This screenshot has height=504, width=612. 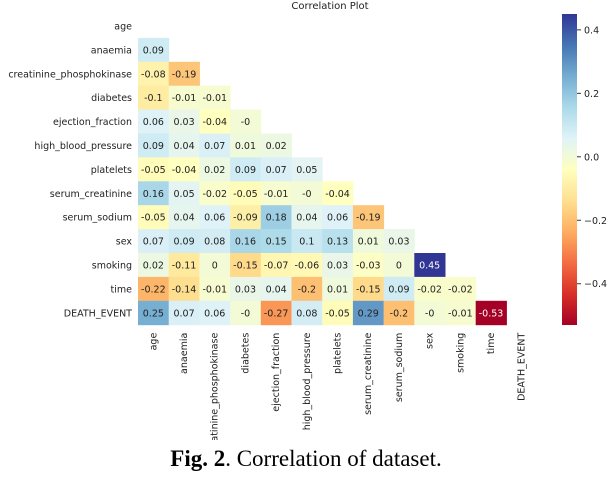 I want to click on y-tick-label: diabetes, so click(x=111, y=98).